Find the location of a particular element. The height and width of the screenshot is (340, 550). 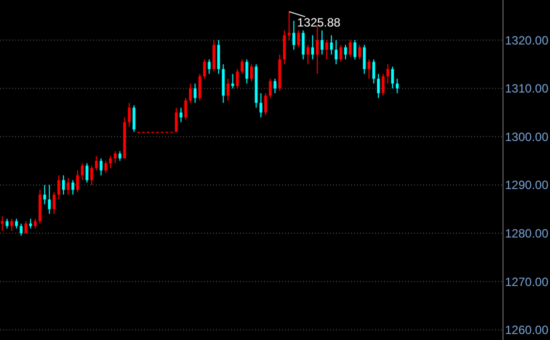

y-tick-label: 1310.00 is located at coordinates (527, 89).